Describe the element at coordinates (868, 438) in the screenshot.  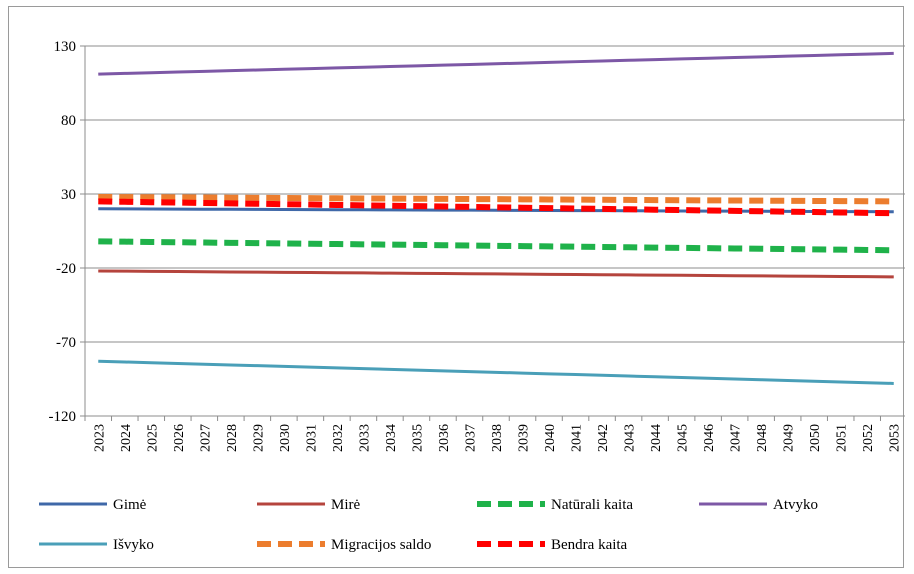
I see `x-tick-label: 2052` at that location.